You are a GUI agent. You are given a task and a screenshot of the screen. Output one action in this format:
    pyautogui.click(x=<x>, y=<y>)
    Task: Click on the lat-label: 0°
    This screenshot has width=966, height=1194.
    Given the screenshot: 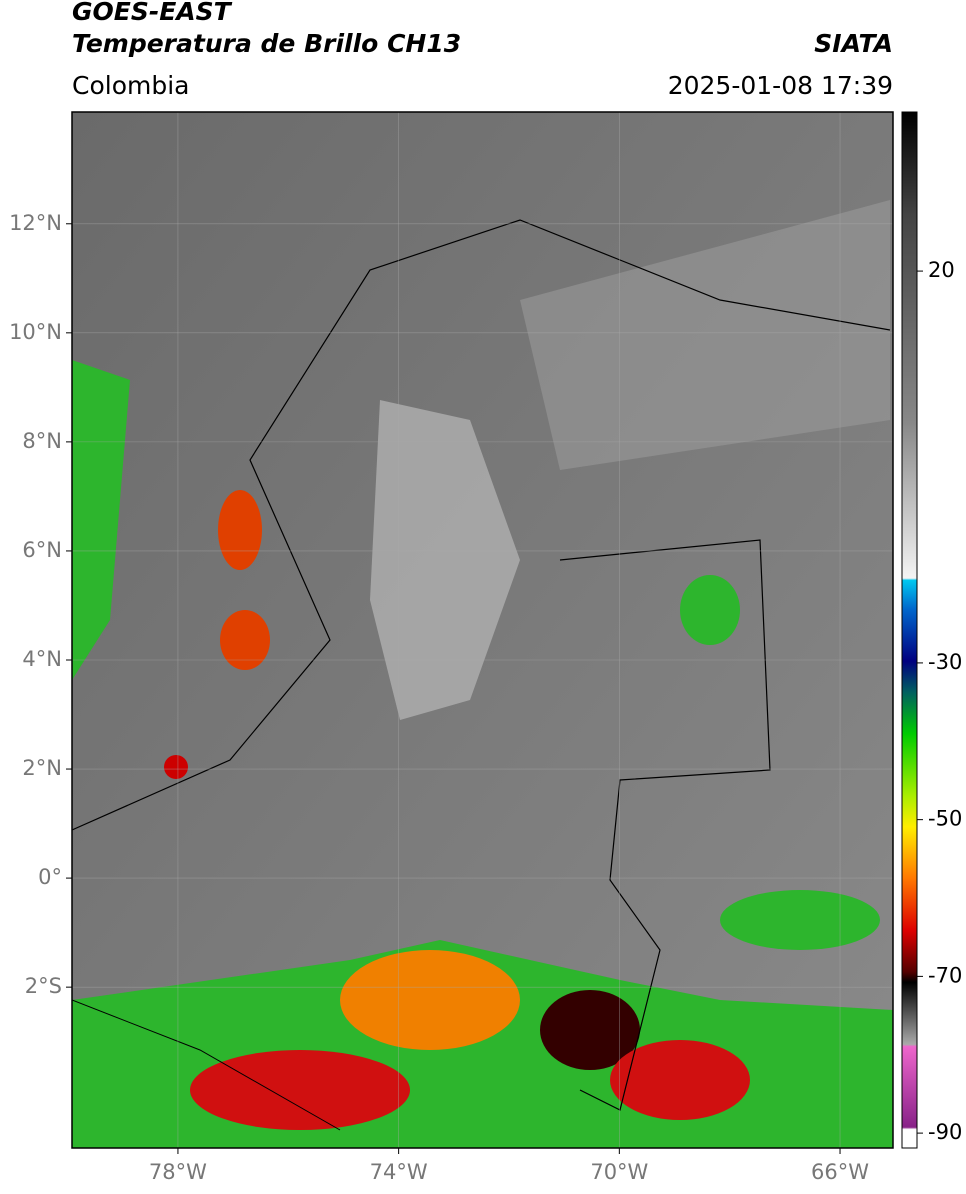 What is the action you would take?
    pyautogui.click(x=50, y=877)
    